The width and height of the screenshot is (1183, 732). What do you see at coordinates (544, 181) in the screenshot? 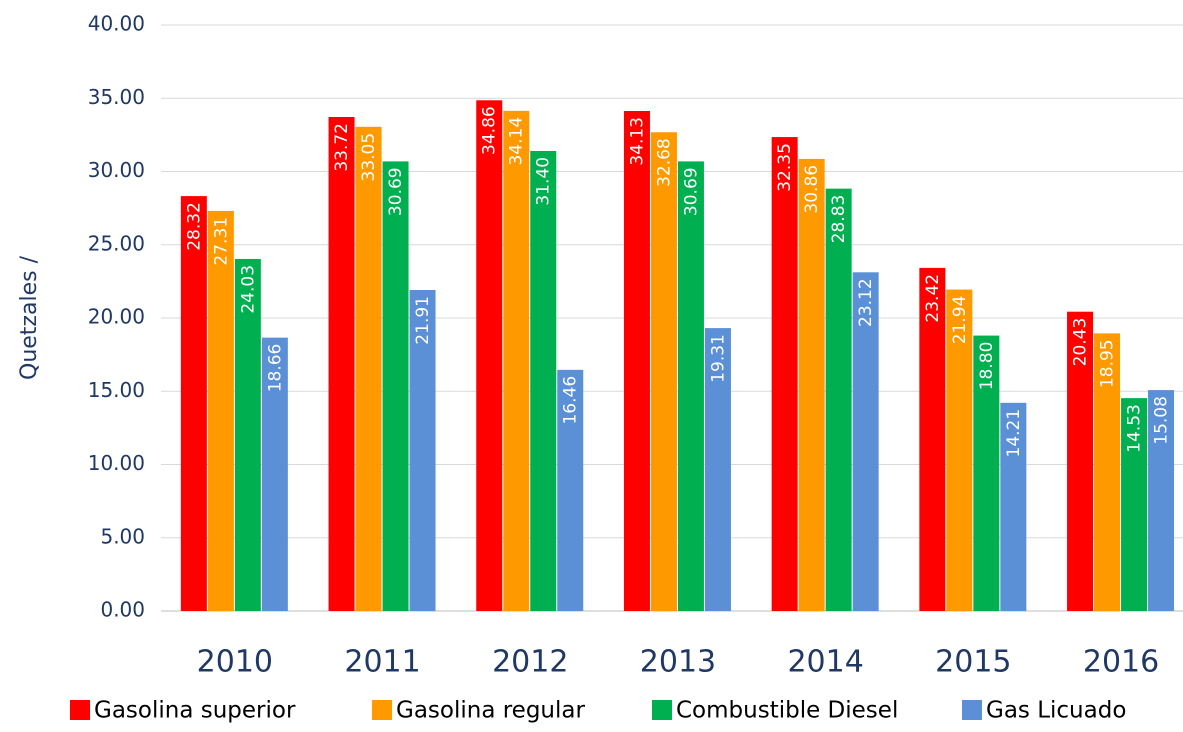
I see `data-label: 31.40` at bounding box center [544, 181].